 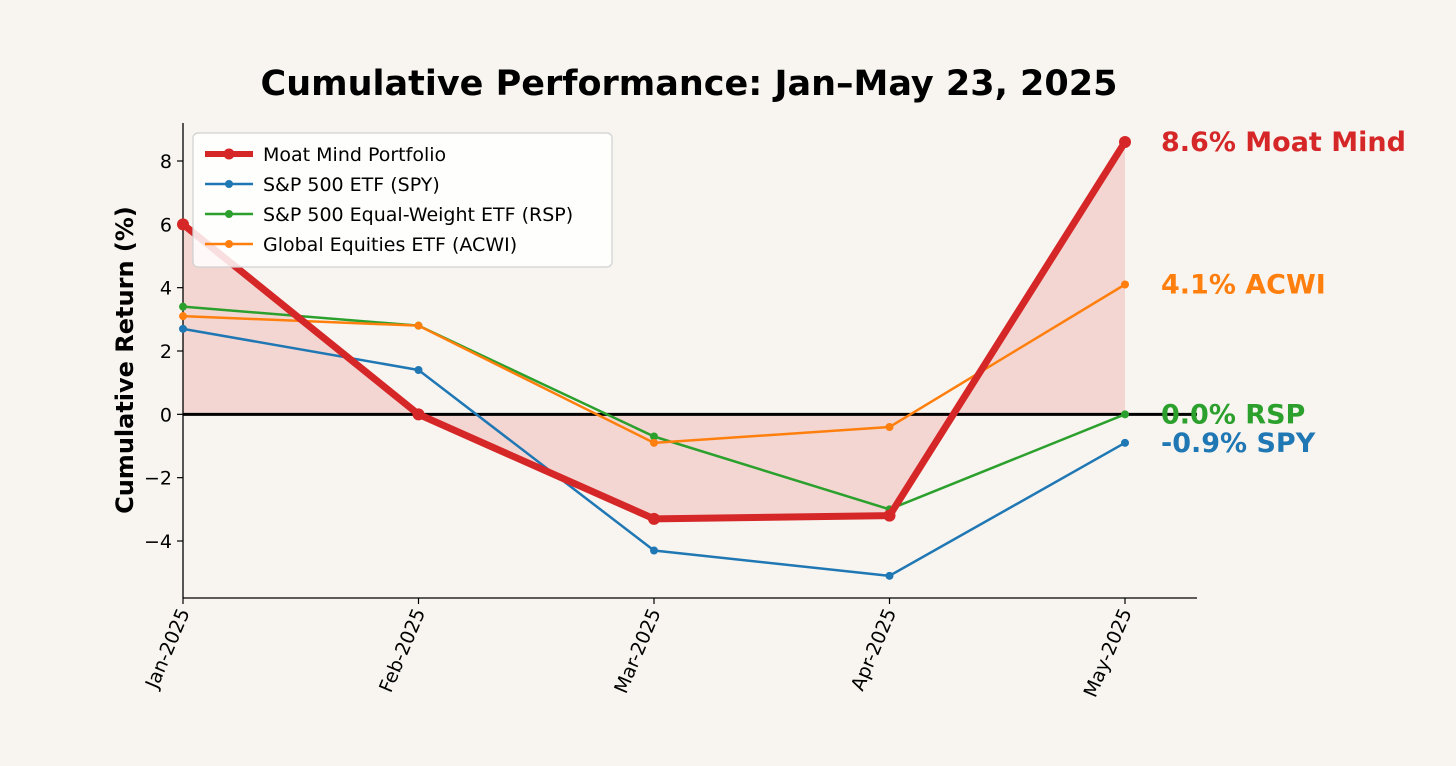 I want to click on end-label-acwi: 4.1% ACWI, so click(x=1243, y=285).